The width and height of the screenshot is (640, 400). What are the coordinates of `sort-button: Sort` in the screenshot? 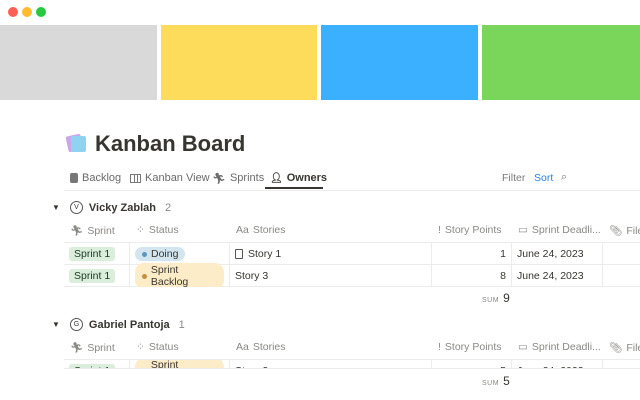 It's located at (544, 178).